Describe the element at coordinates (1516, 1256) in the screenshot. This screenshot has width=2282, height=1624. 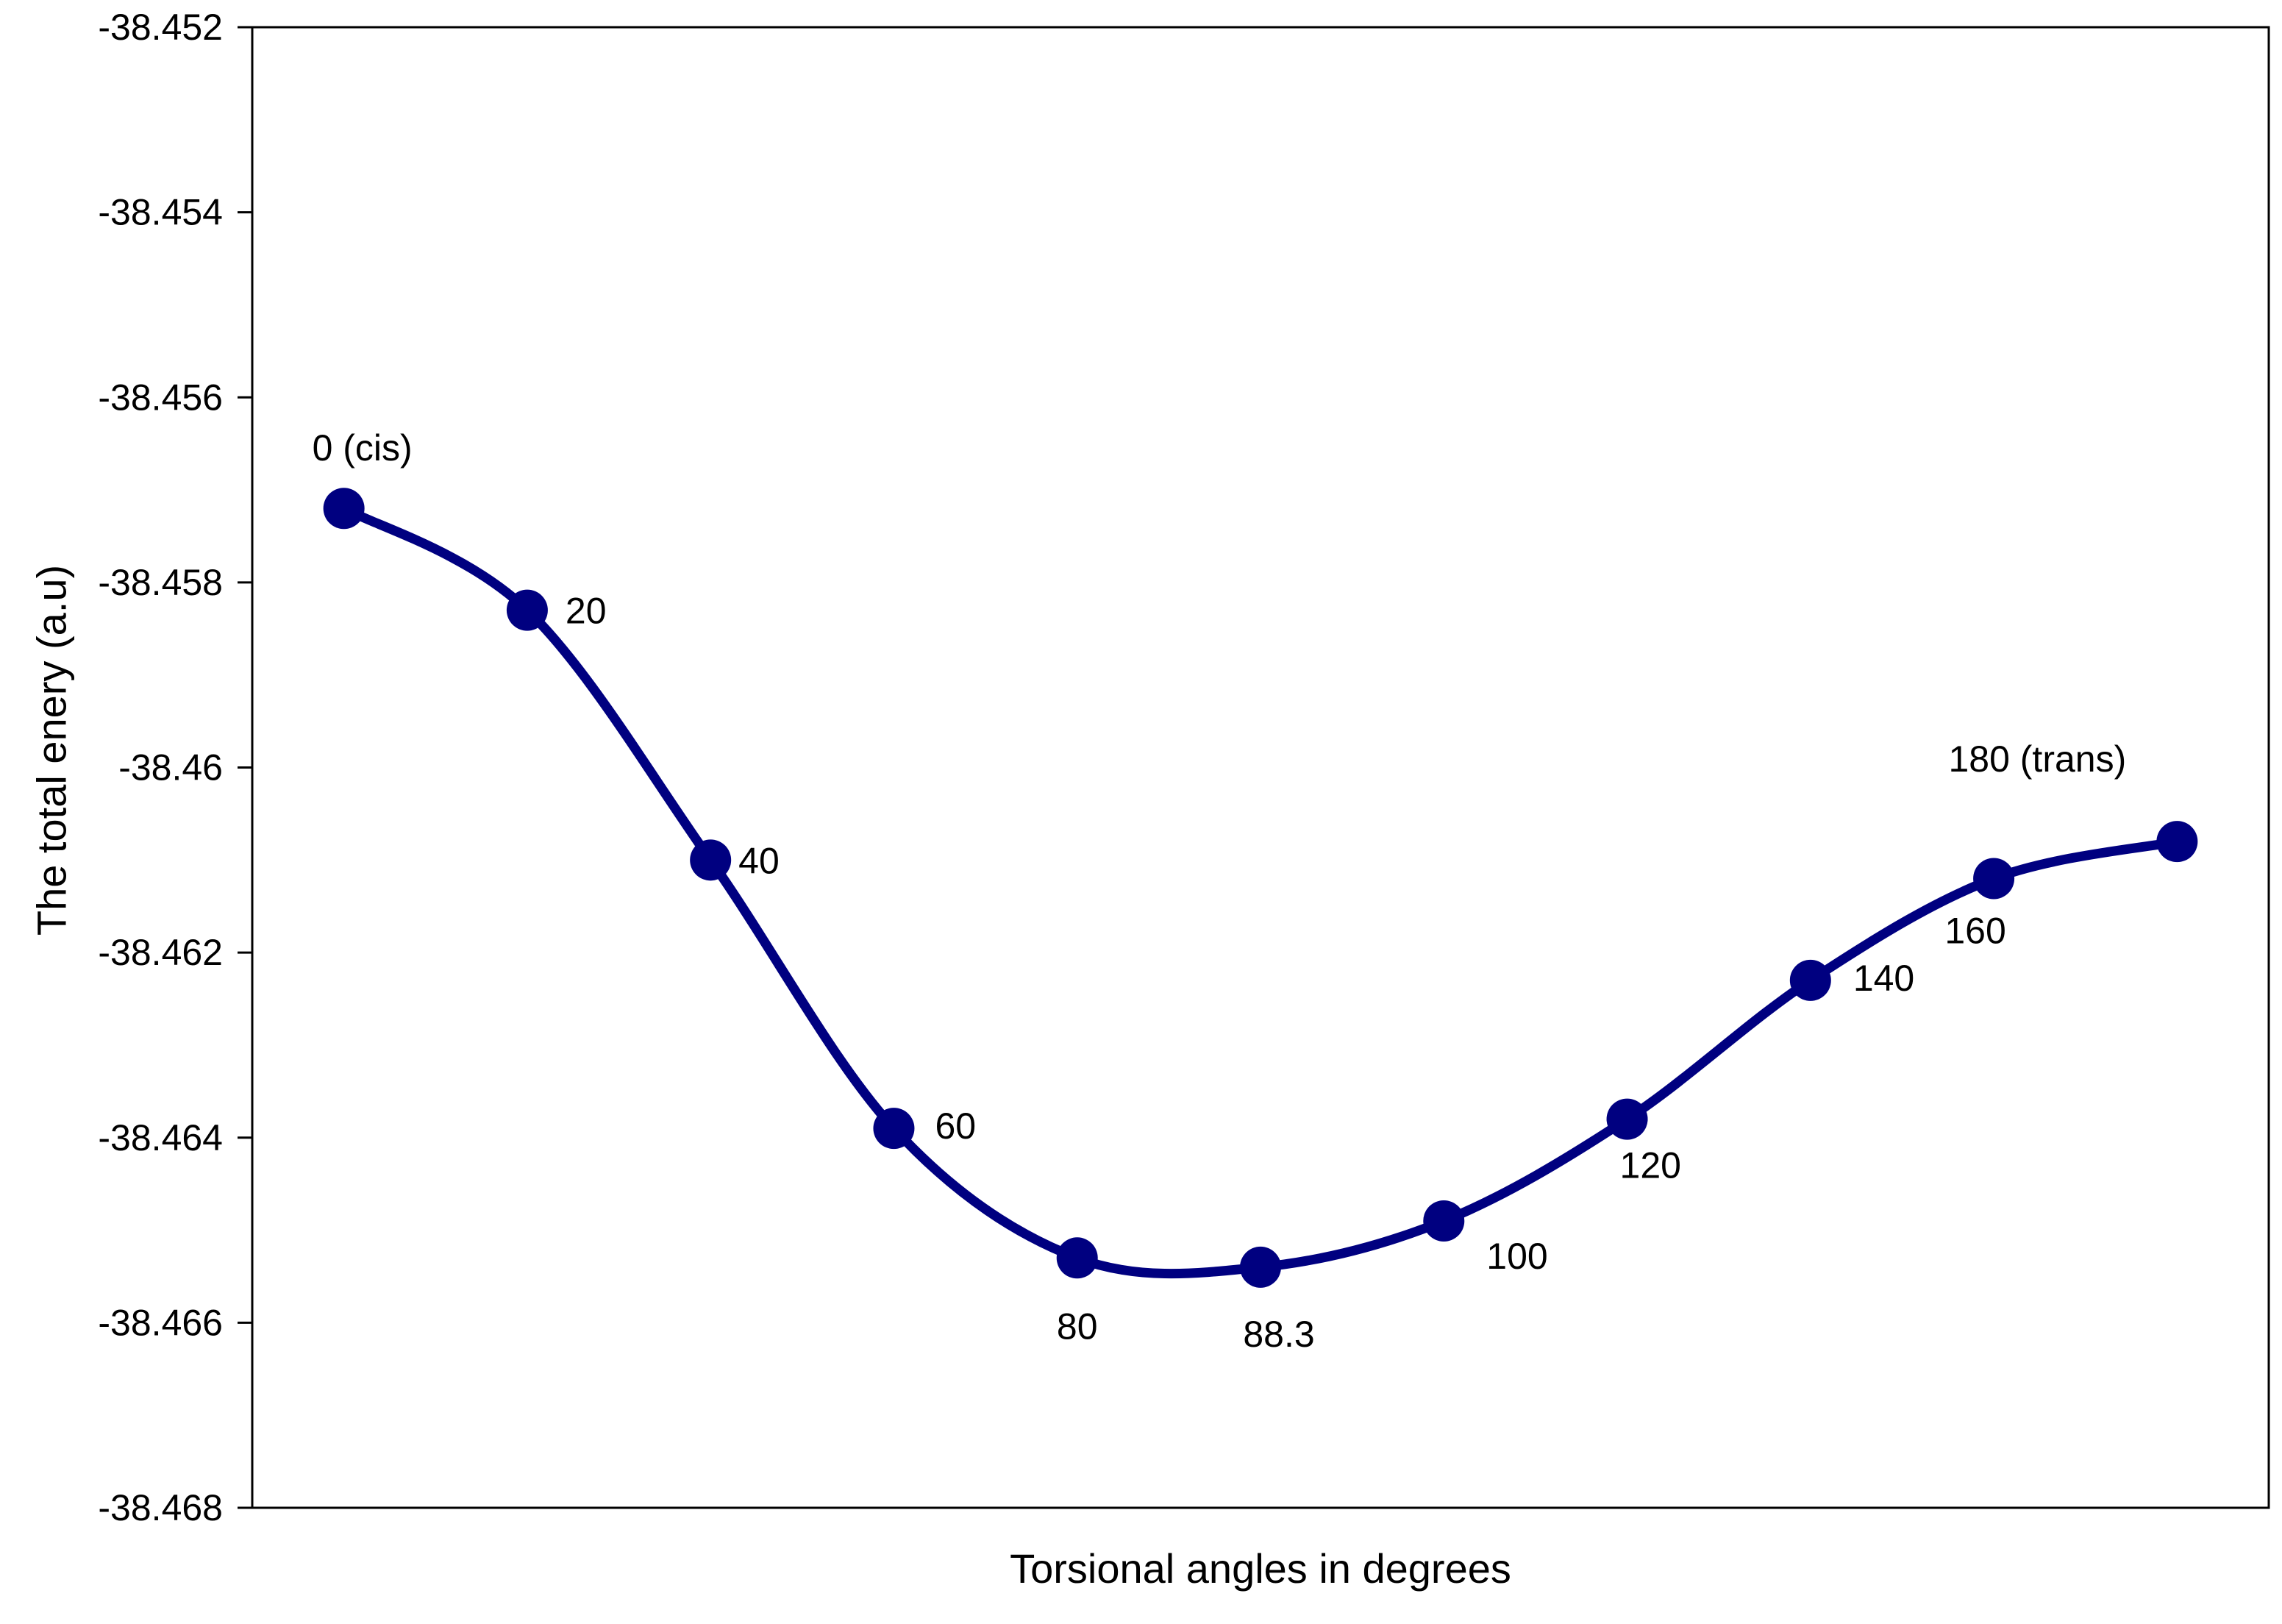
I see `point-label: 100` at that location.